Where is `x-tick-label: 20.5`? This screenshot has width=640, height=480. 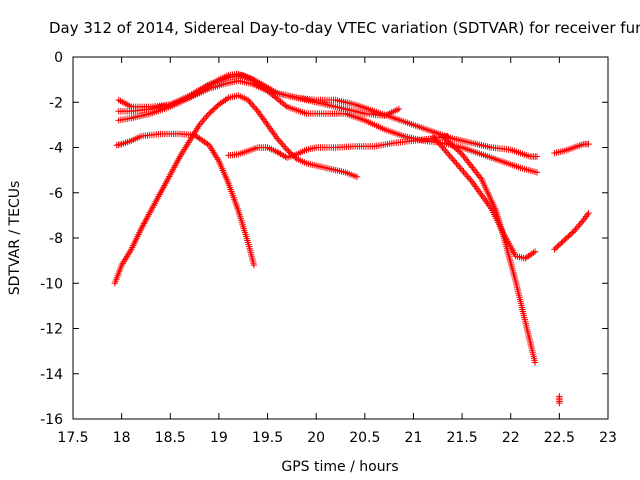
x-tick-label: 20.5 is located at coordinates (364, 438).